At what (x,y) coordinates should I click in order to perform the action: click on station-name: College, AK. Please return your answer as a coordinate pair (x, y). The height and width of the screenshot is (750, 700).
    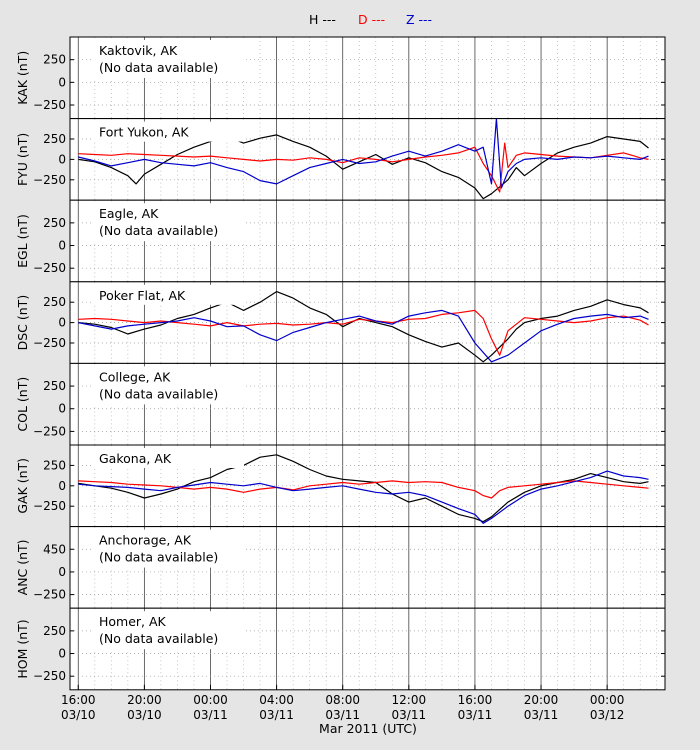
    Looking at the image, I should click on (135, 376).